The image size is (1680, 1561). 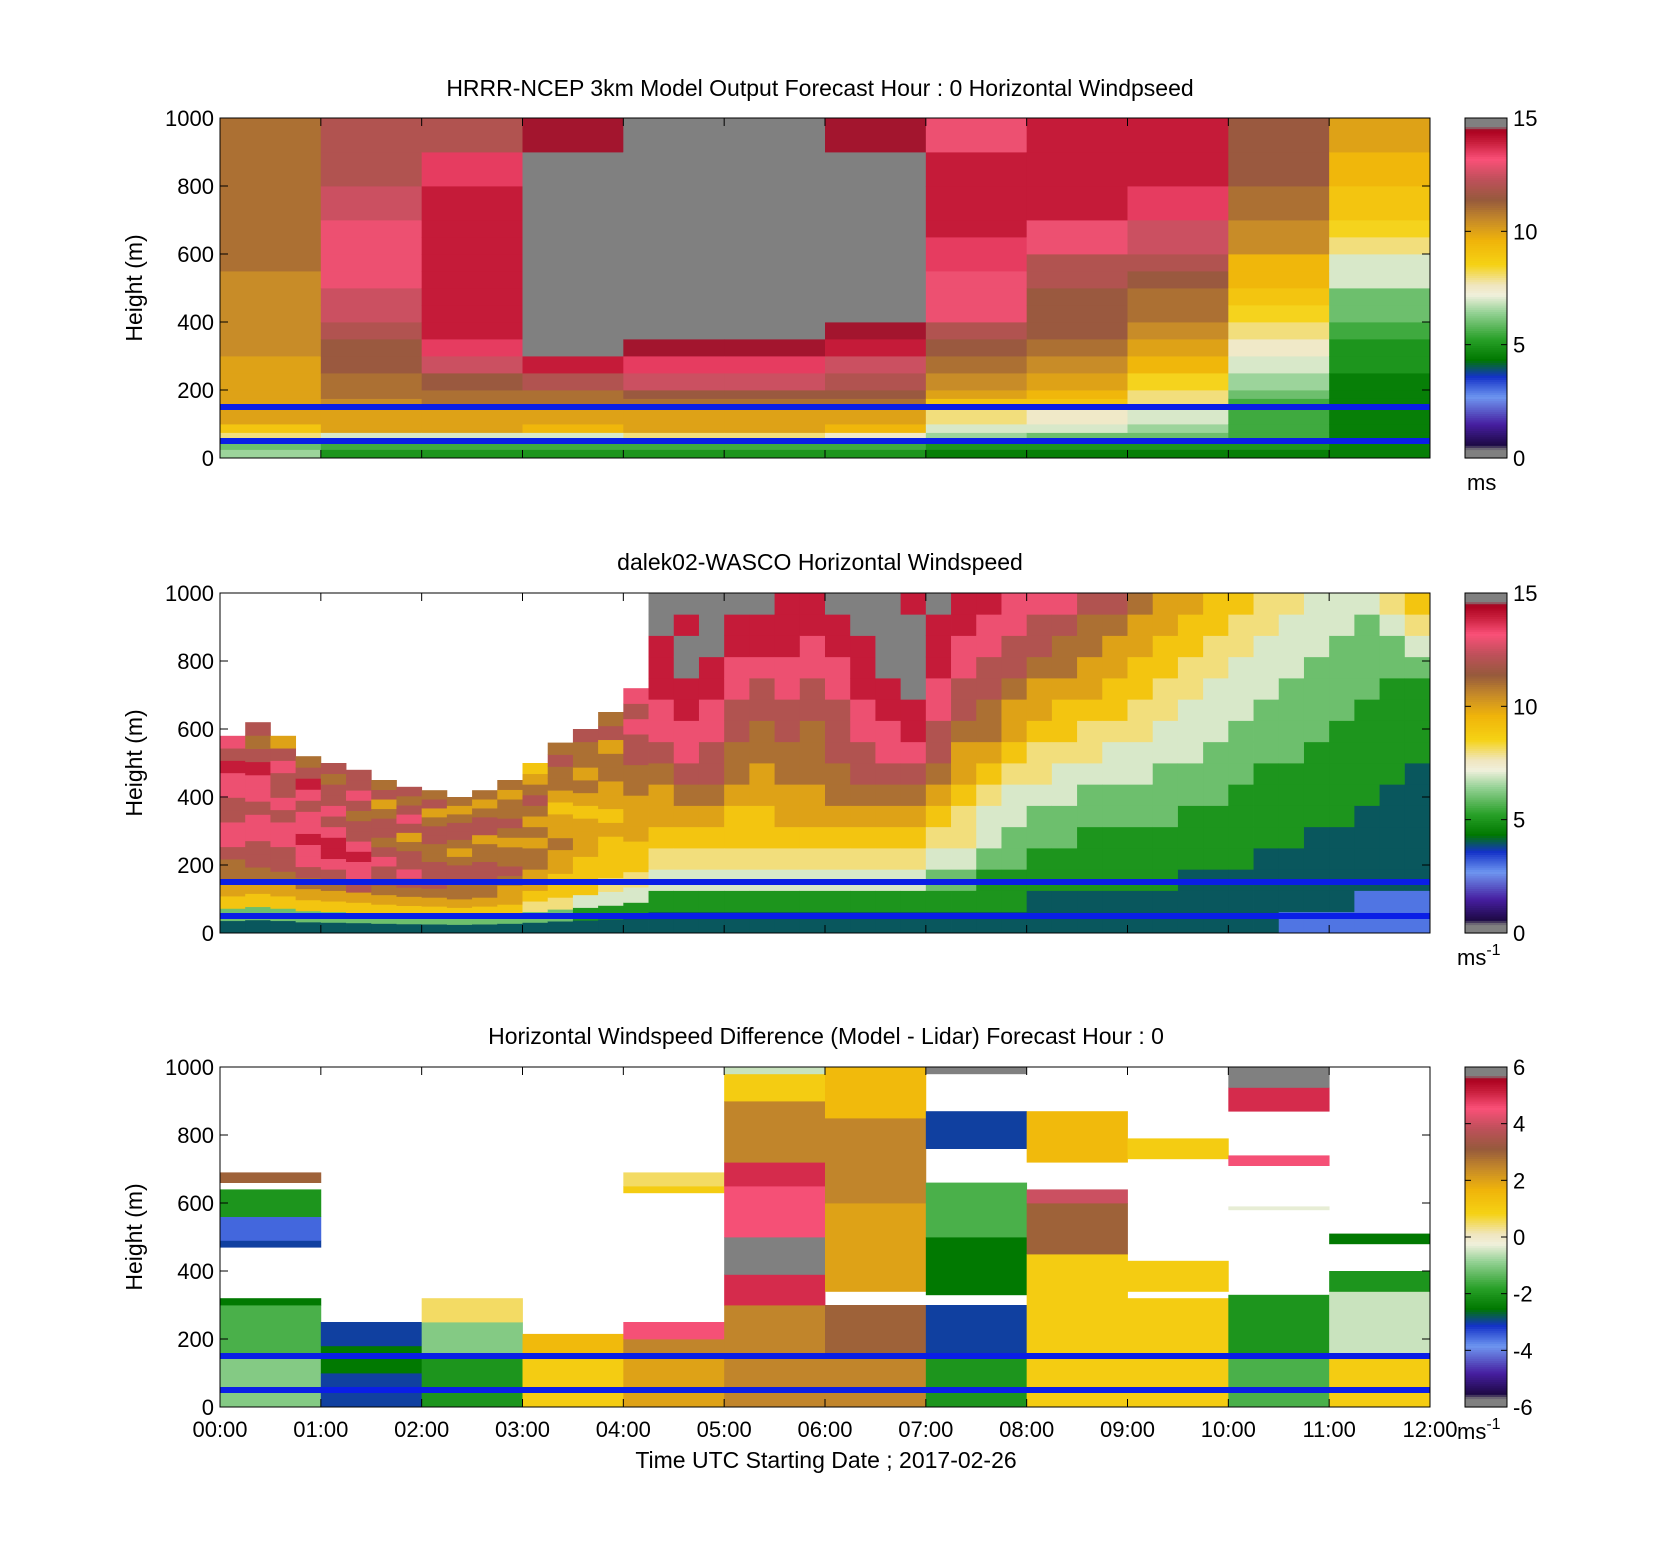 I want to click on reference-lines-model, so click(x=825, y=424).